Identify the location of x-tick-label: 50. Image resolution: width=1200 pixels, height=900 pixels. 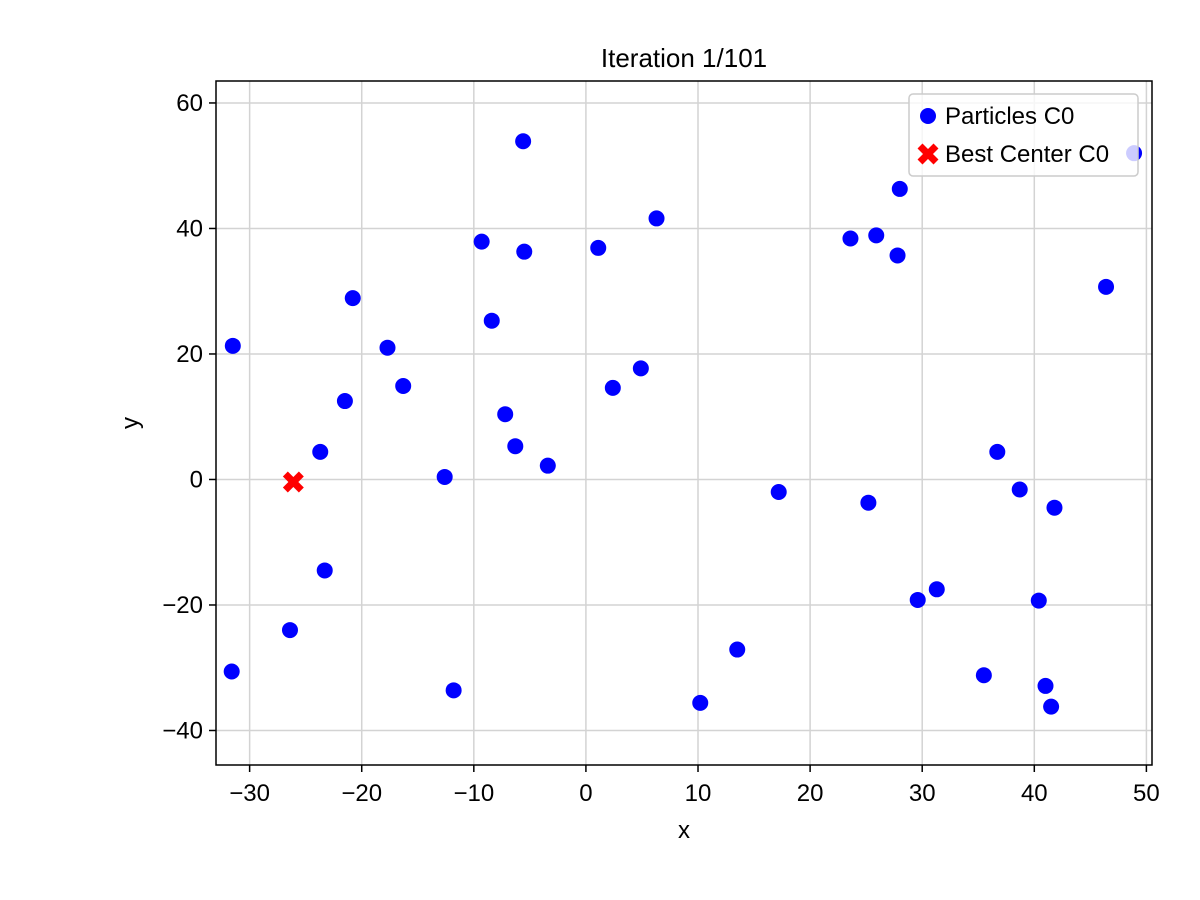
(1146, 793).